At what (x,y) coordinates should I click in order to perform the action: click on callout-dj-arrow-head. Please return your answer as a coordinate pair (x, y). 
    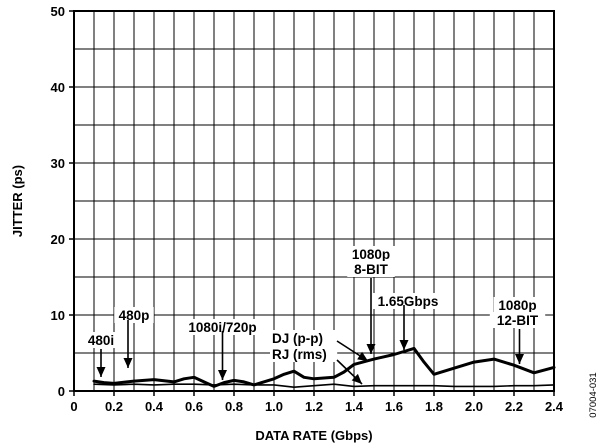
    Looking at the image, I should click on (362, 356).